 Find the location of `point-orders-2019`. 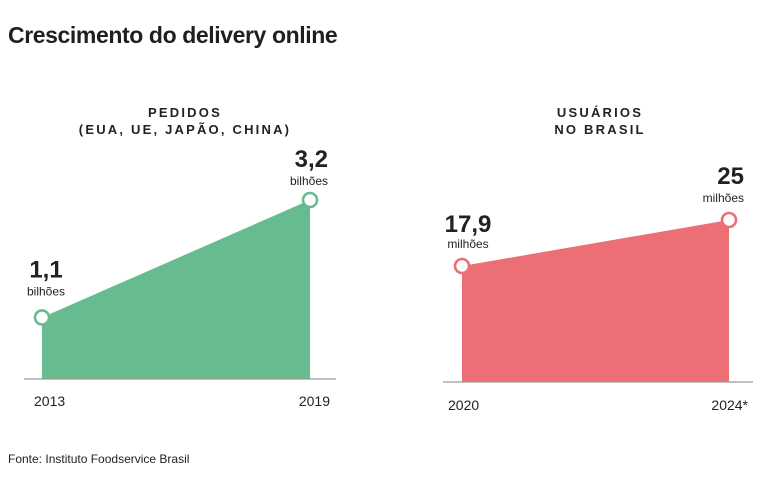

point-orders-2019 is located at coordinates (310, 200).